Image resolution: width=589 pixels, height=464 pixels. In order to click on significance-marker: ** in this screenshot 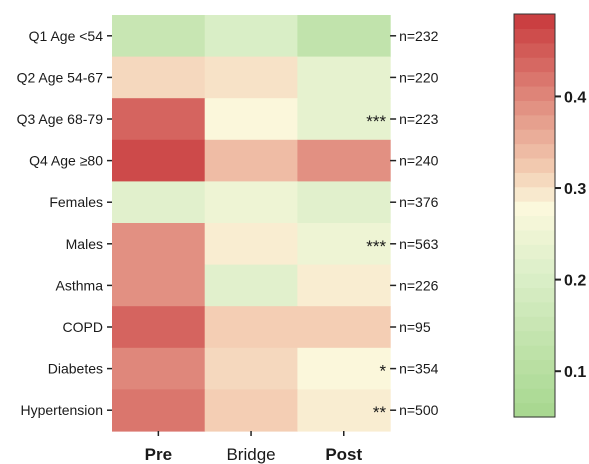, I will do `click(380, 412)`.